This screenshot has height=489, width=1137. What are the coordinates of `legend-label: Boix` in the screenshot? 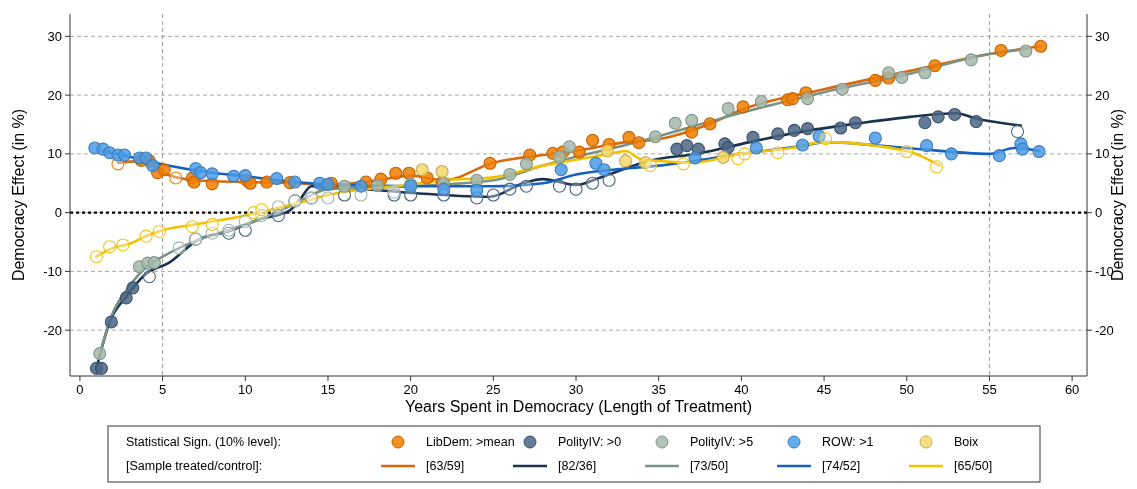 It's located at (967, 442).